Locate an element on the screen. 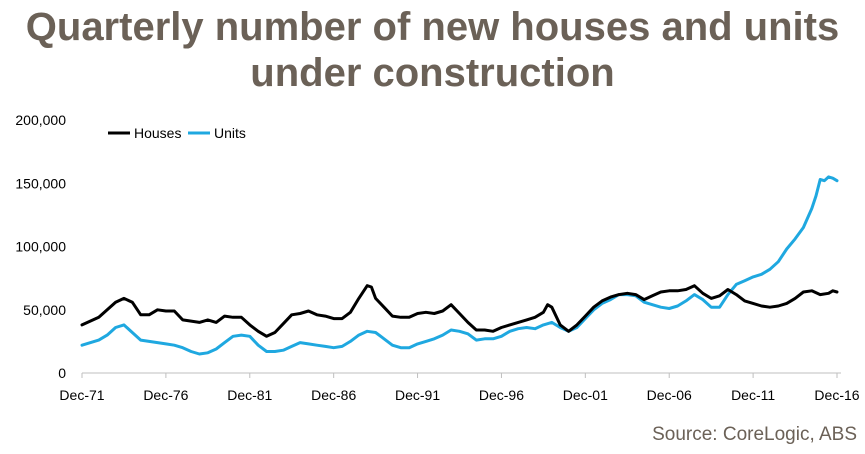 The height and width of the screenshot is (454, 865). y-tick-label: 100,000 is located at coordinates (40, 247).